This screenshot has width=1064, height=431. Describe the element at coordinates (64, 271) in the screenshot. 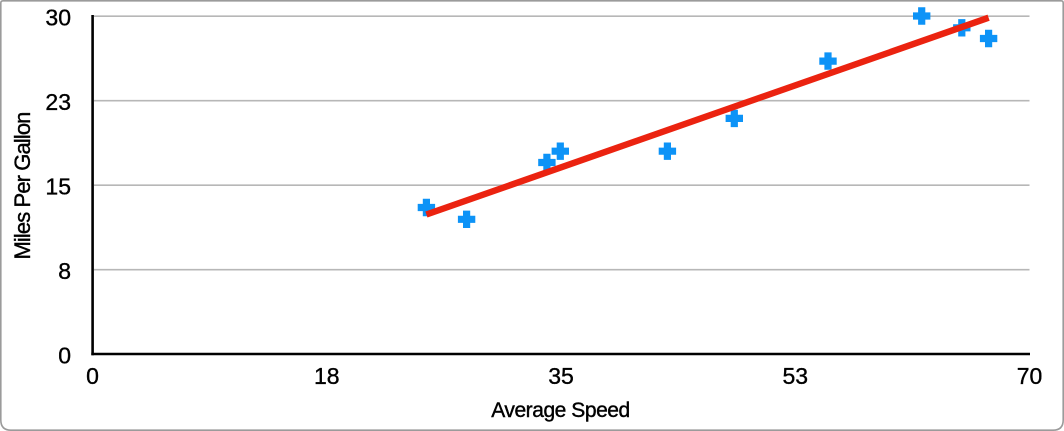

I see `svg-text: 8` at that location.